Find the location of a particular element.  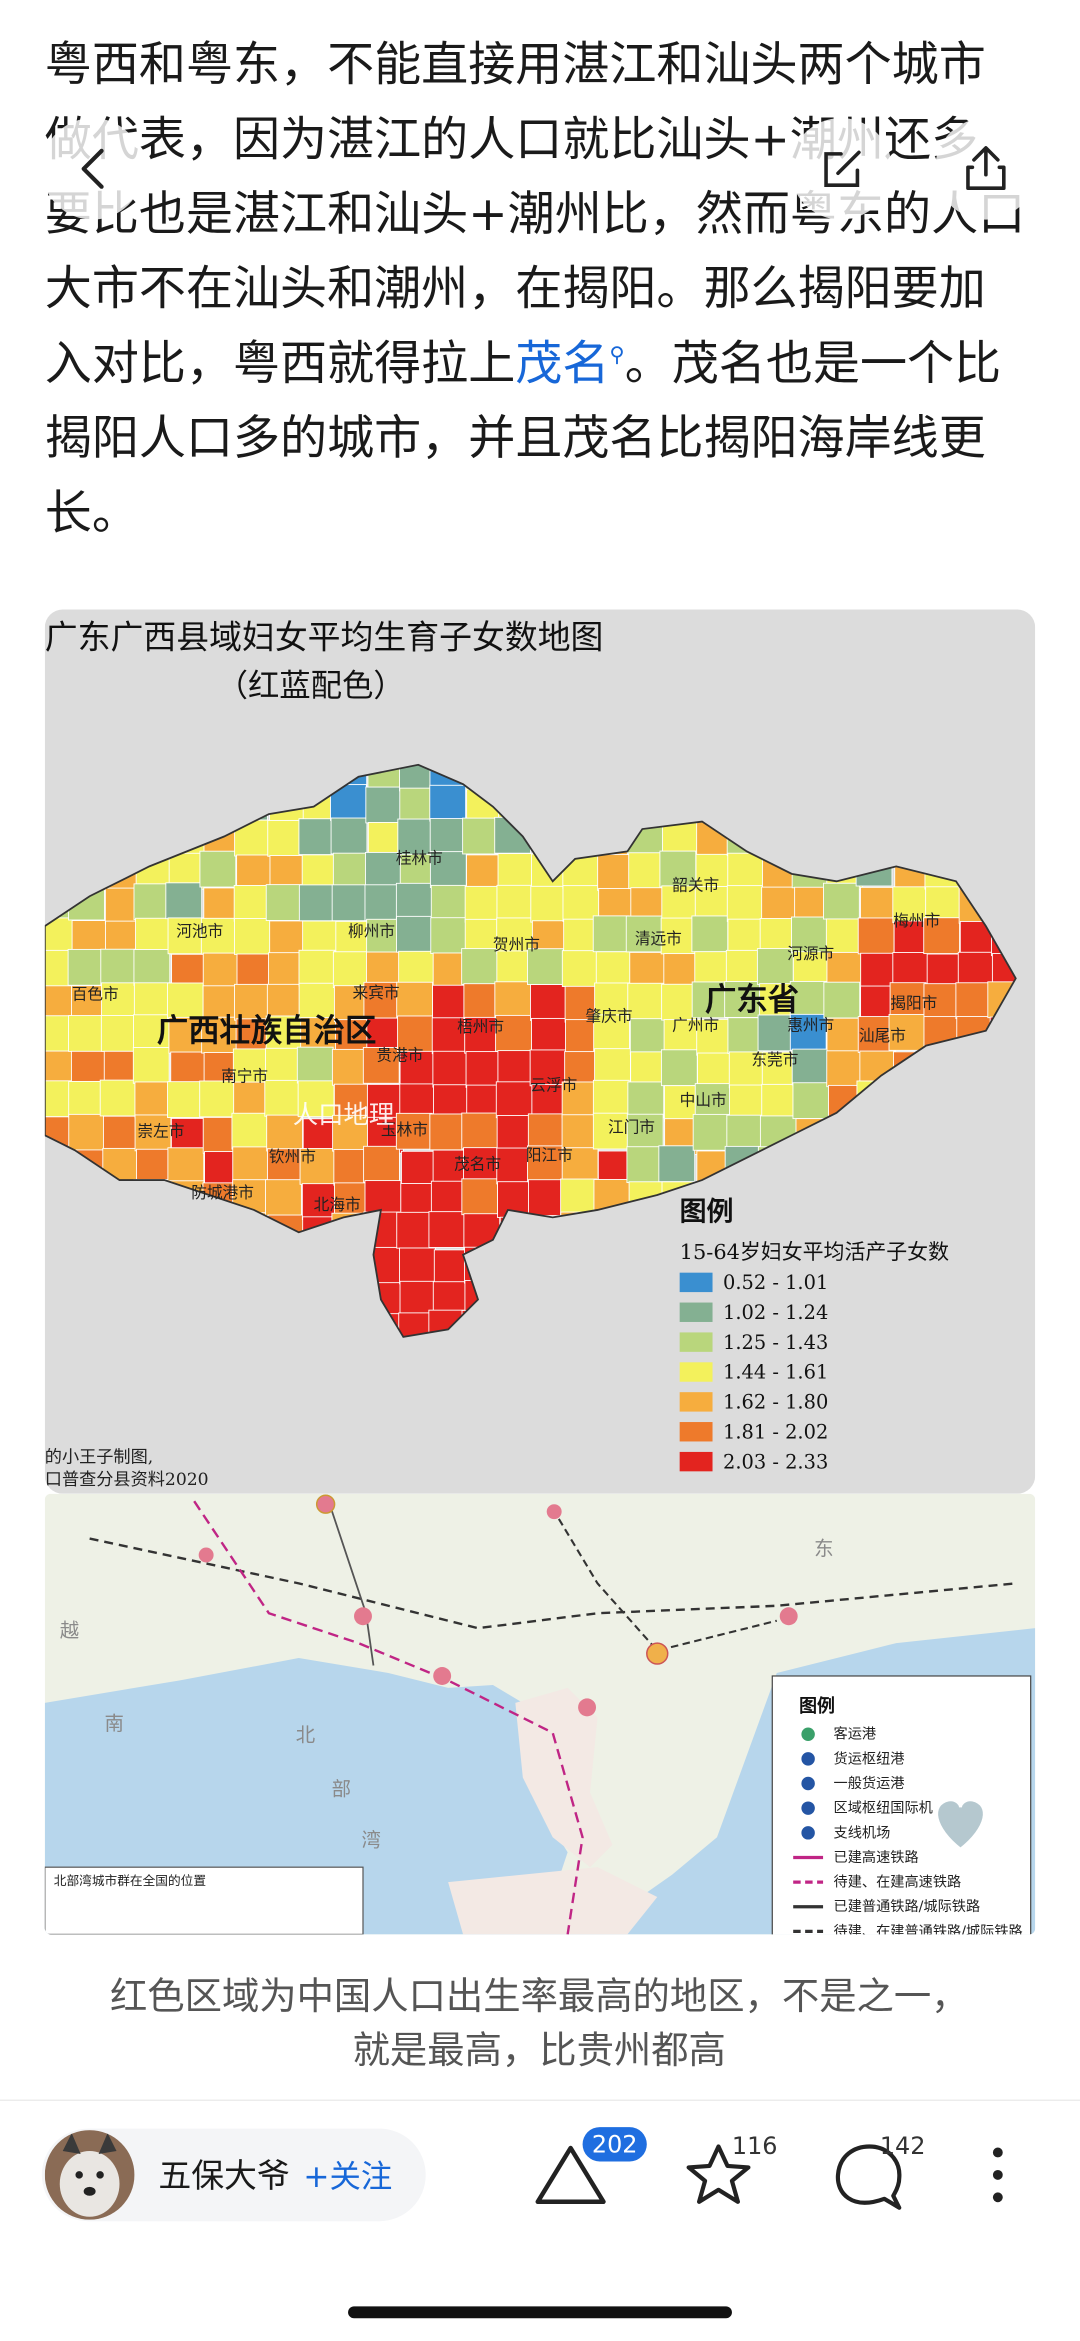

comment-icon is located at coordinates (868, 2177).